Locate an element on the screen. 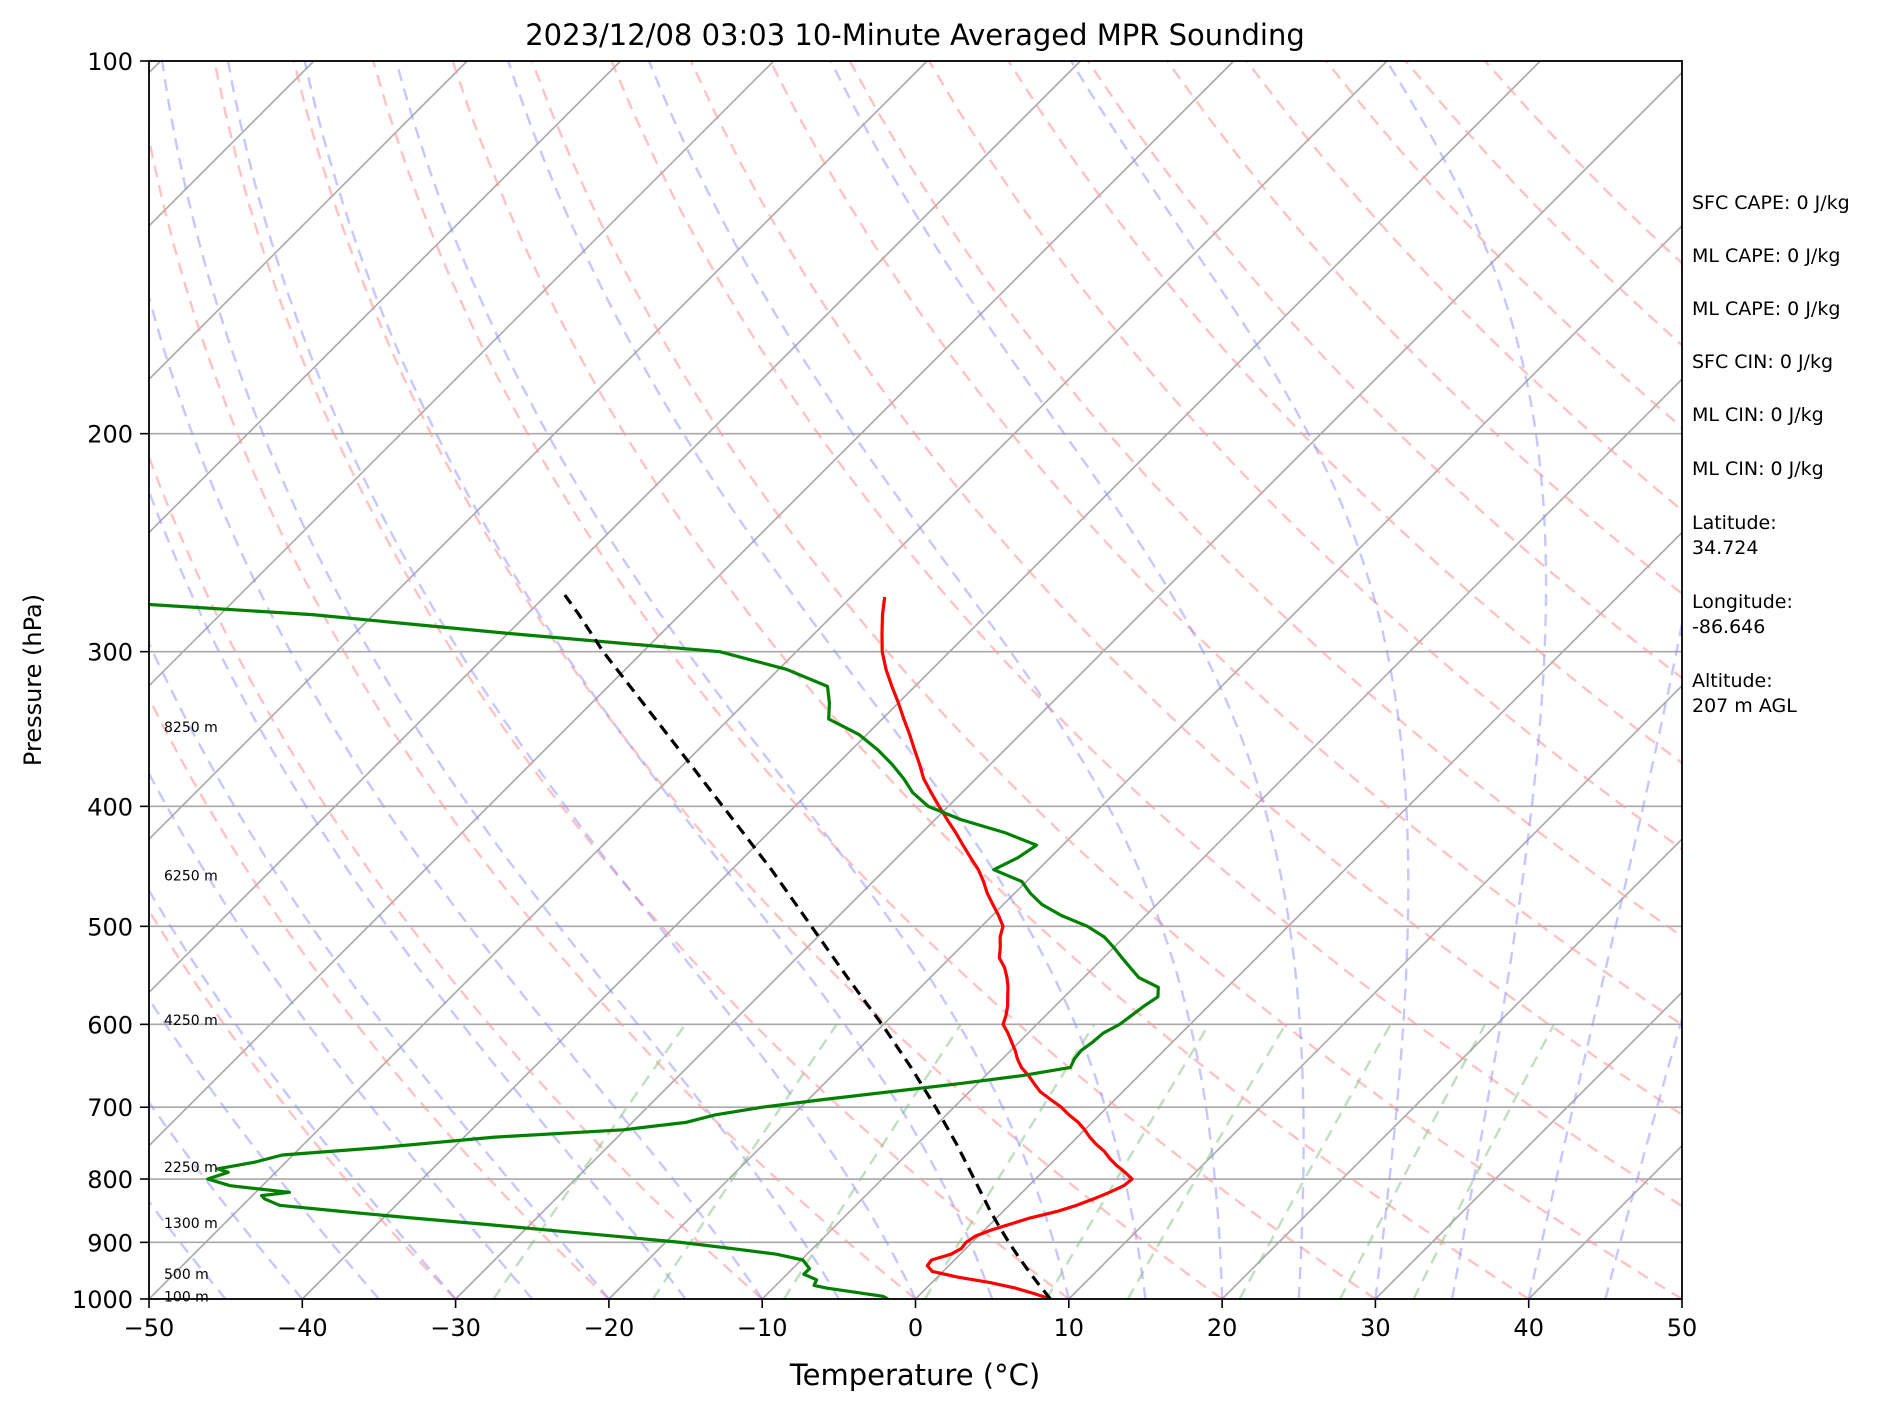 This screenshot has width=1893, height=1406. side-stat-text: Longitude: -86.646 is located at coordinates (1742, 614).